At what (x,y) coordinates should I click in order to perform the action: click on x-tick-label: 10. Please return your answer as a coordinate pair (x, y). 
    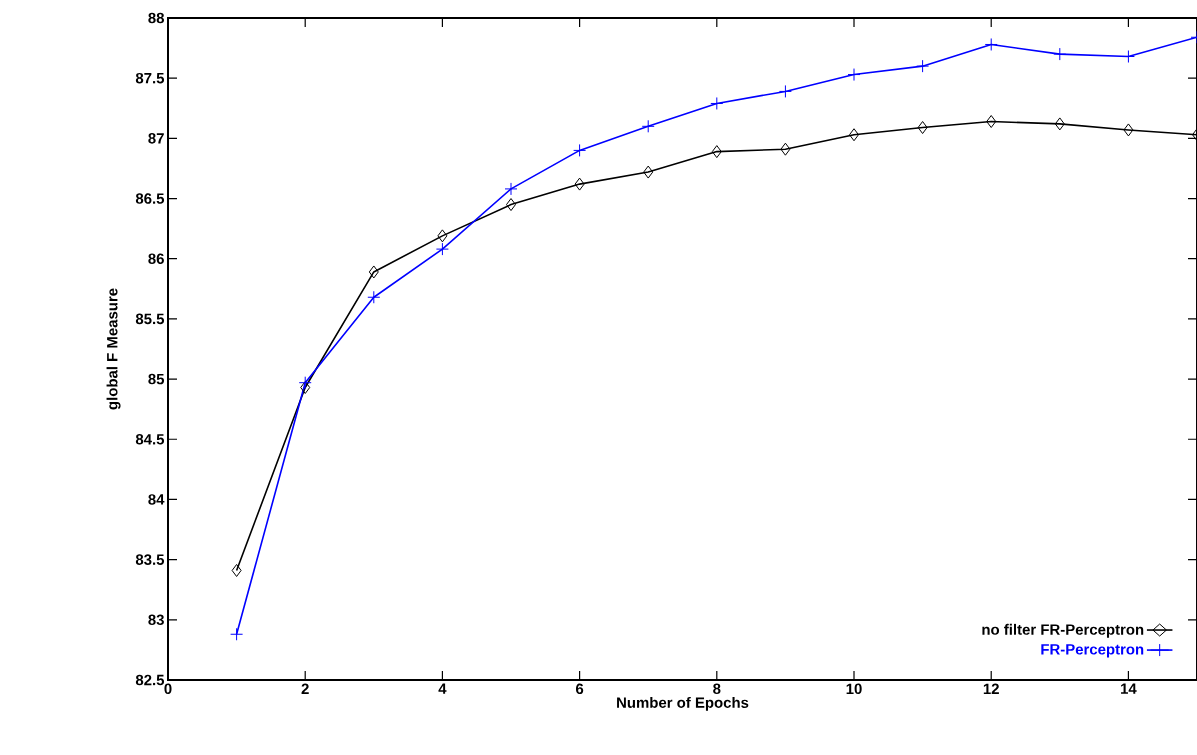
    Looking at the image, I should click on (854, 689).